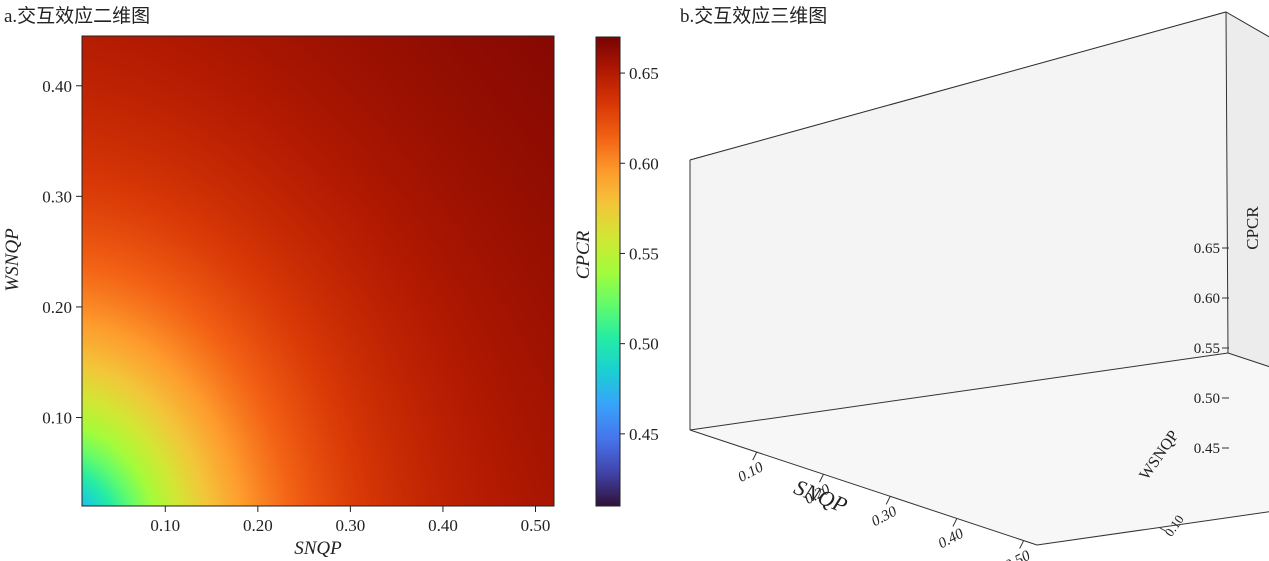  I want to click on colorbar-tick-label: 0.60, so click(644, 163).